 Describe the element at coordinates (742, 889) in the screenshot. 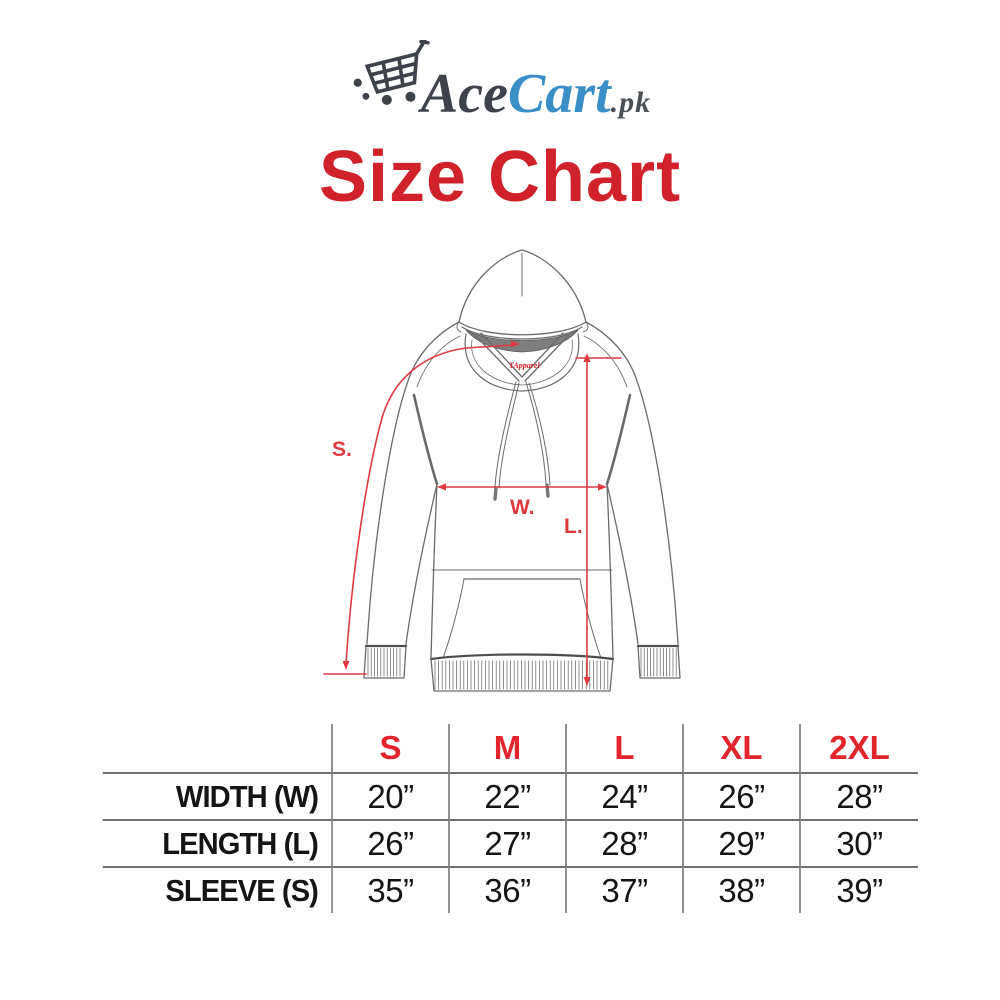

I see `size-value: 38”` at that location.